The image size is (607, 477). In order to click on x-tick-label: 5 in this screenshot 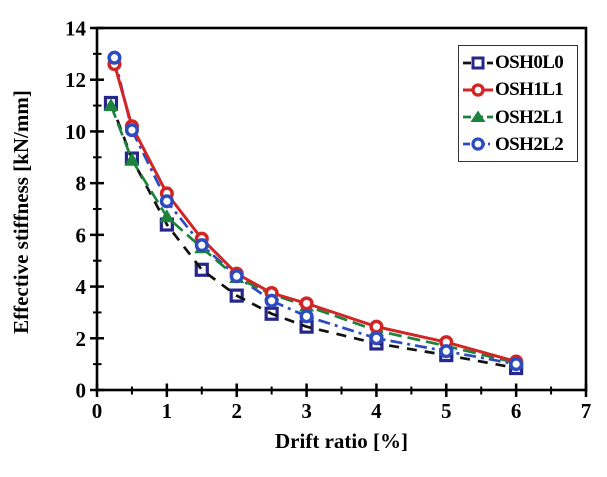, I will do `click(446, 411)`.